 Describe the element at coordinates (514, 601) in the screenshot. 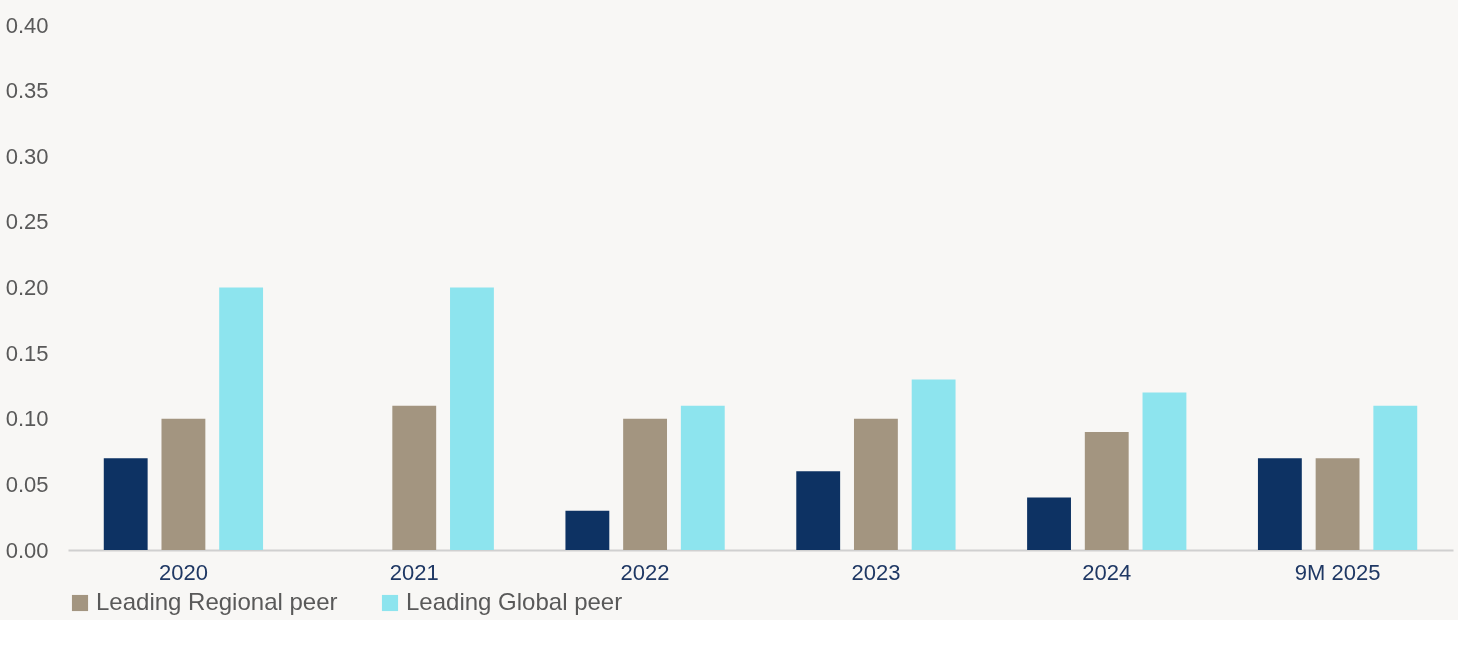

I see `legend-label: Leading Global peer` at that location.